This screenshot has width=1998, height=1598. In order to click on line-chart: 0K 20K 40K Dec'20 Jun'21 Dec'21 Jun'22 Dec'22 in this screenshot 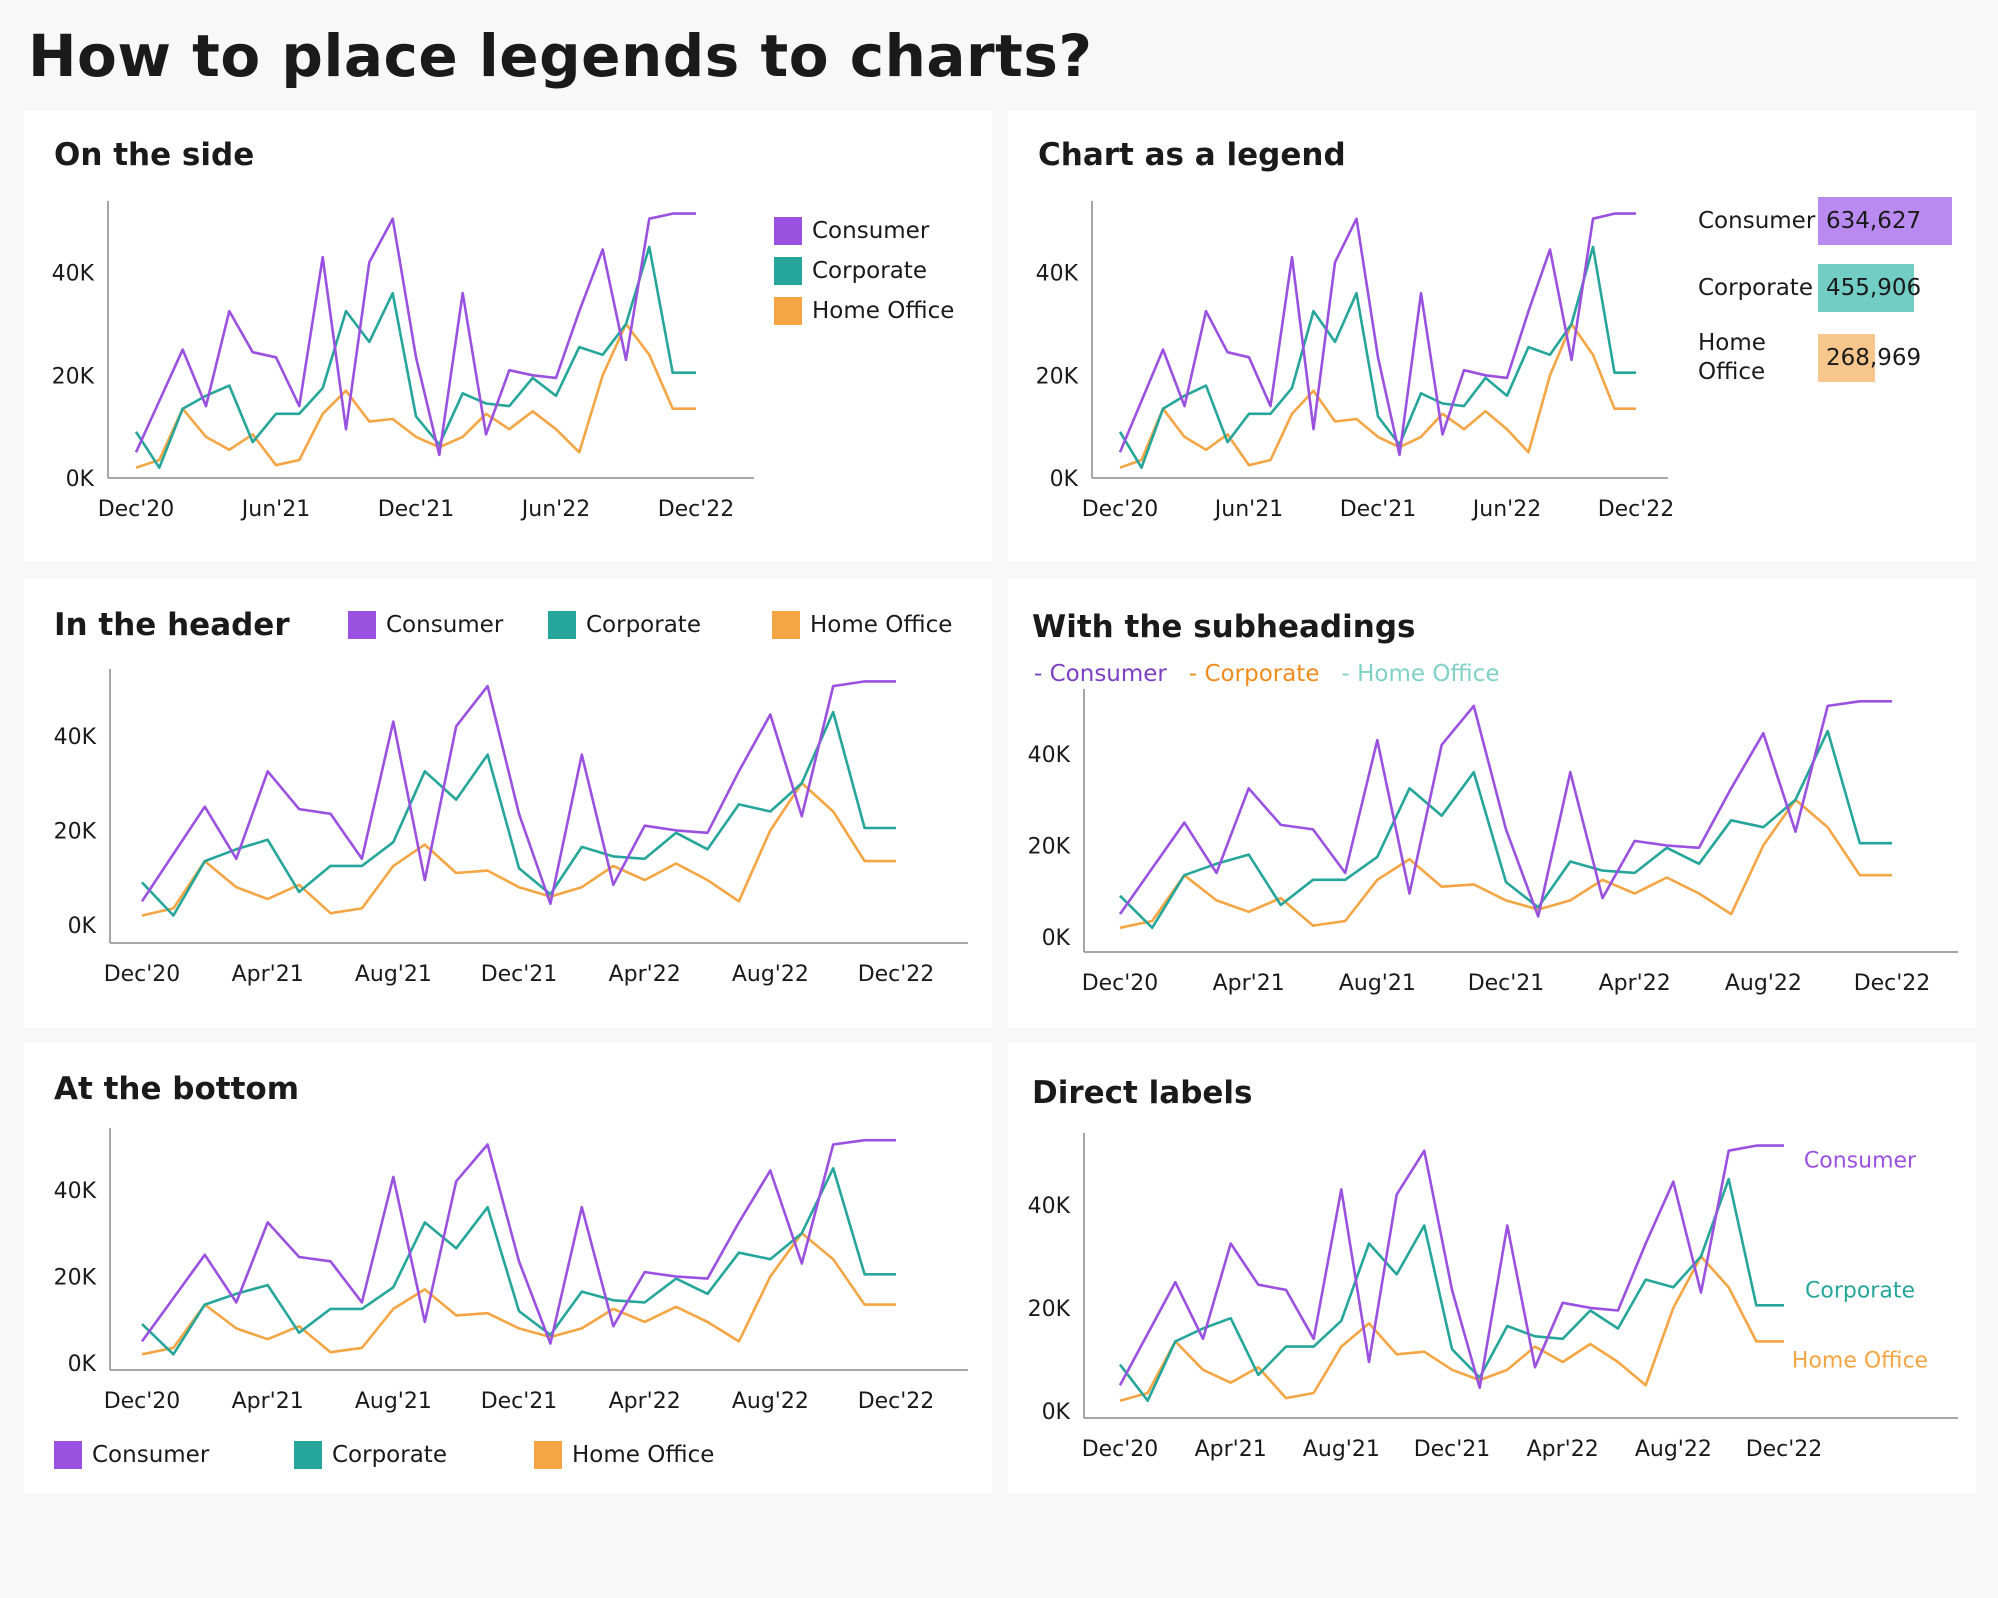, I will do `click(403, 361)`.